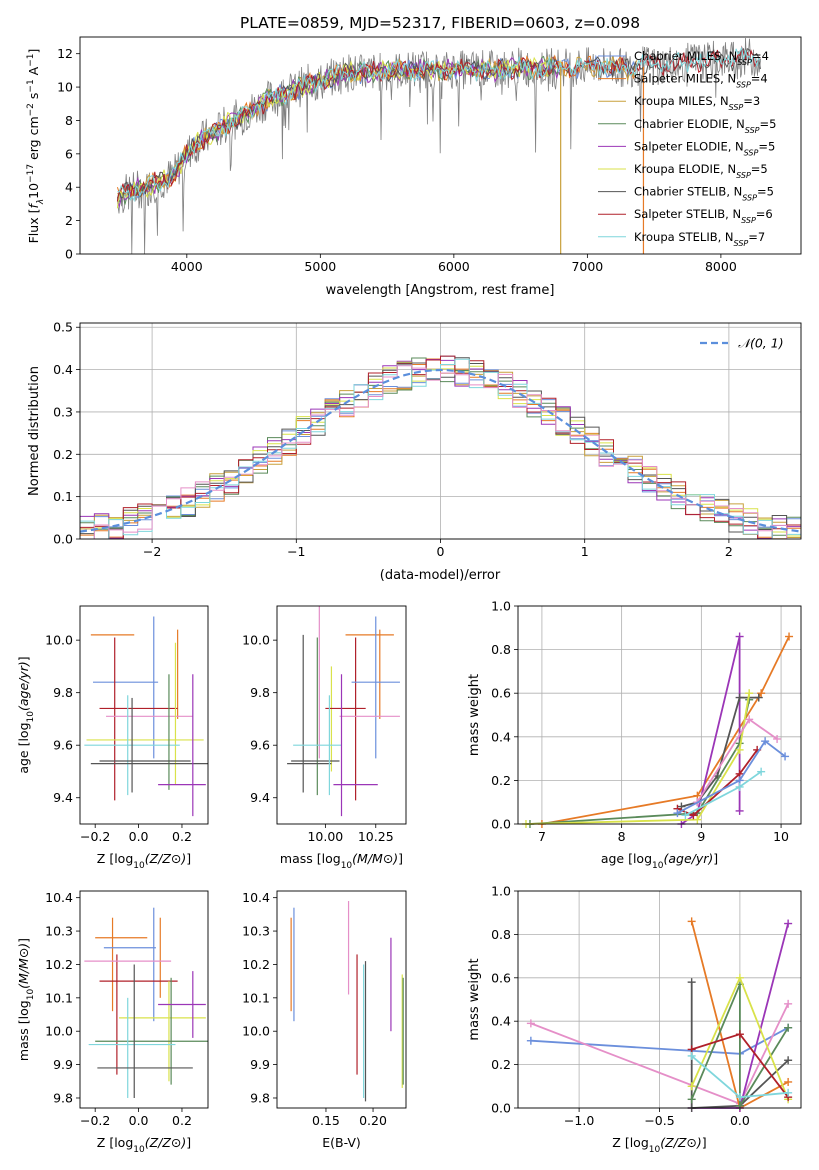  What do you see at coordinates (260, 1064) in the screenshot?
I see `y-tick-label: 9.9` at bounding box center [260, 1064].